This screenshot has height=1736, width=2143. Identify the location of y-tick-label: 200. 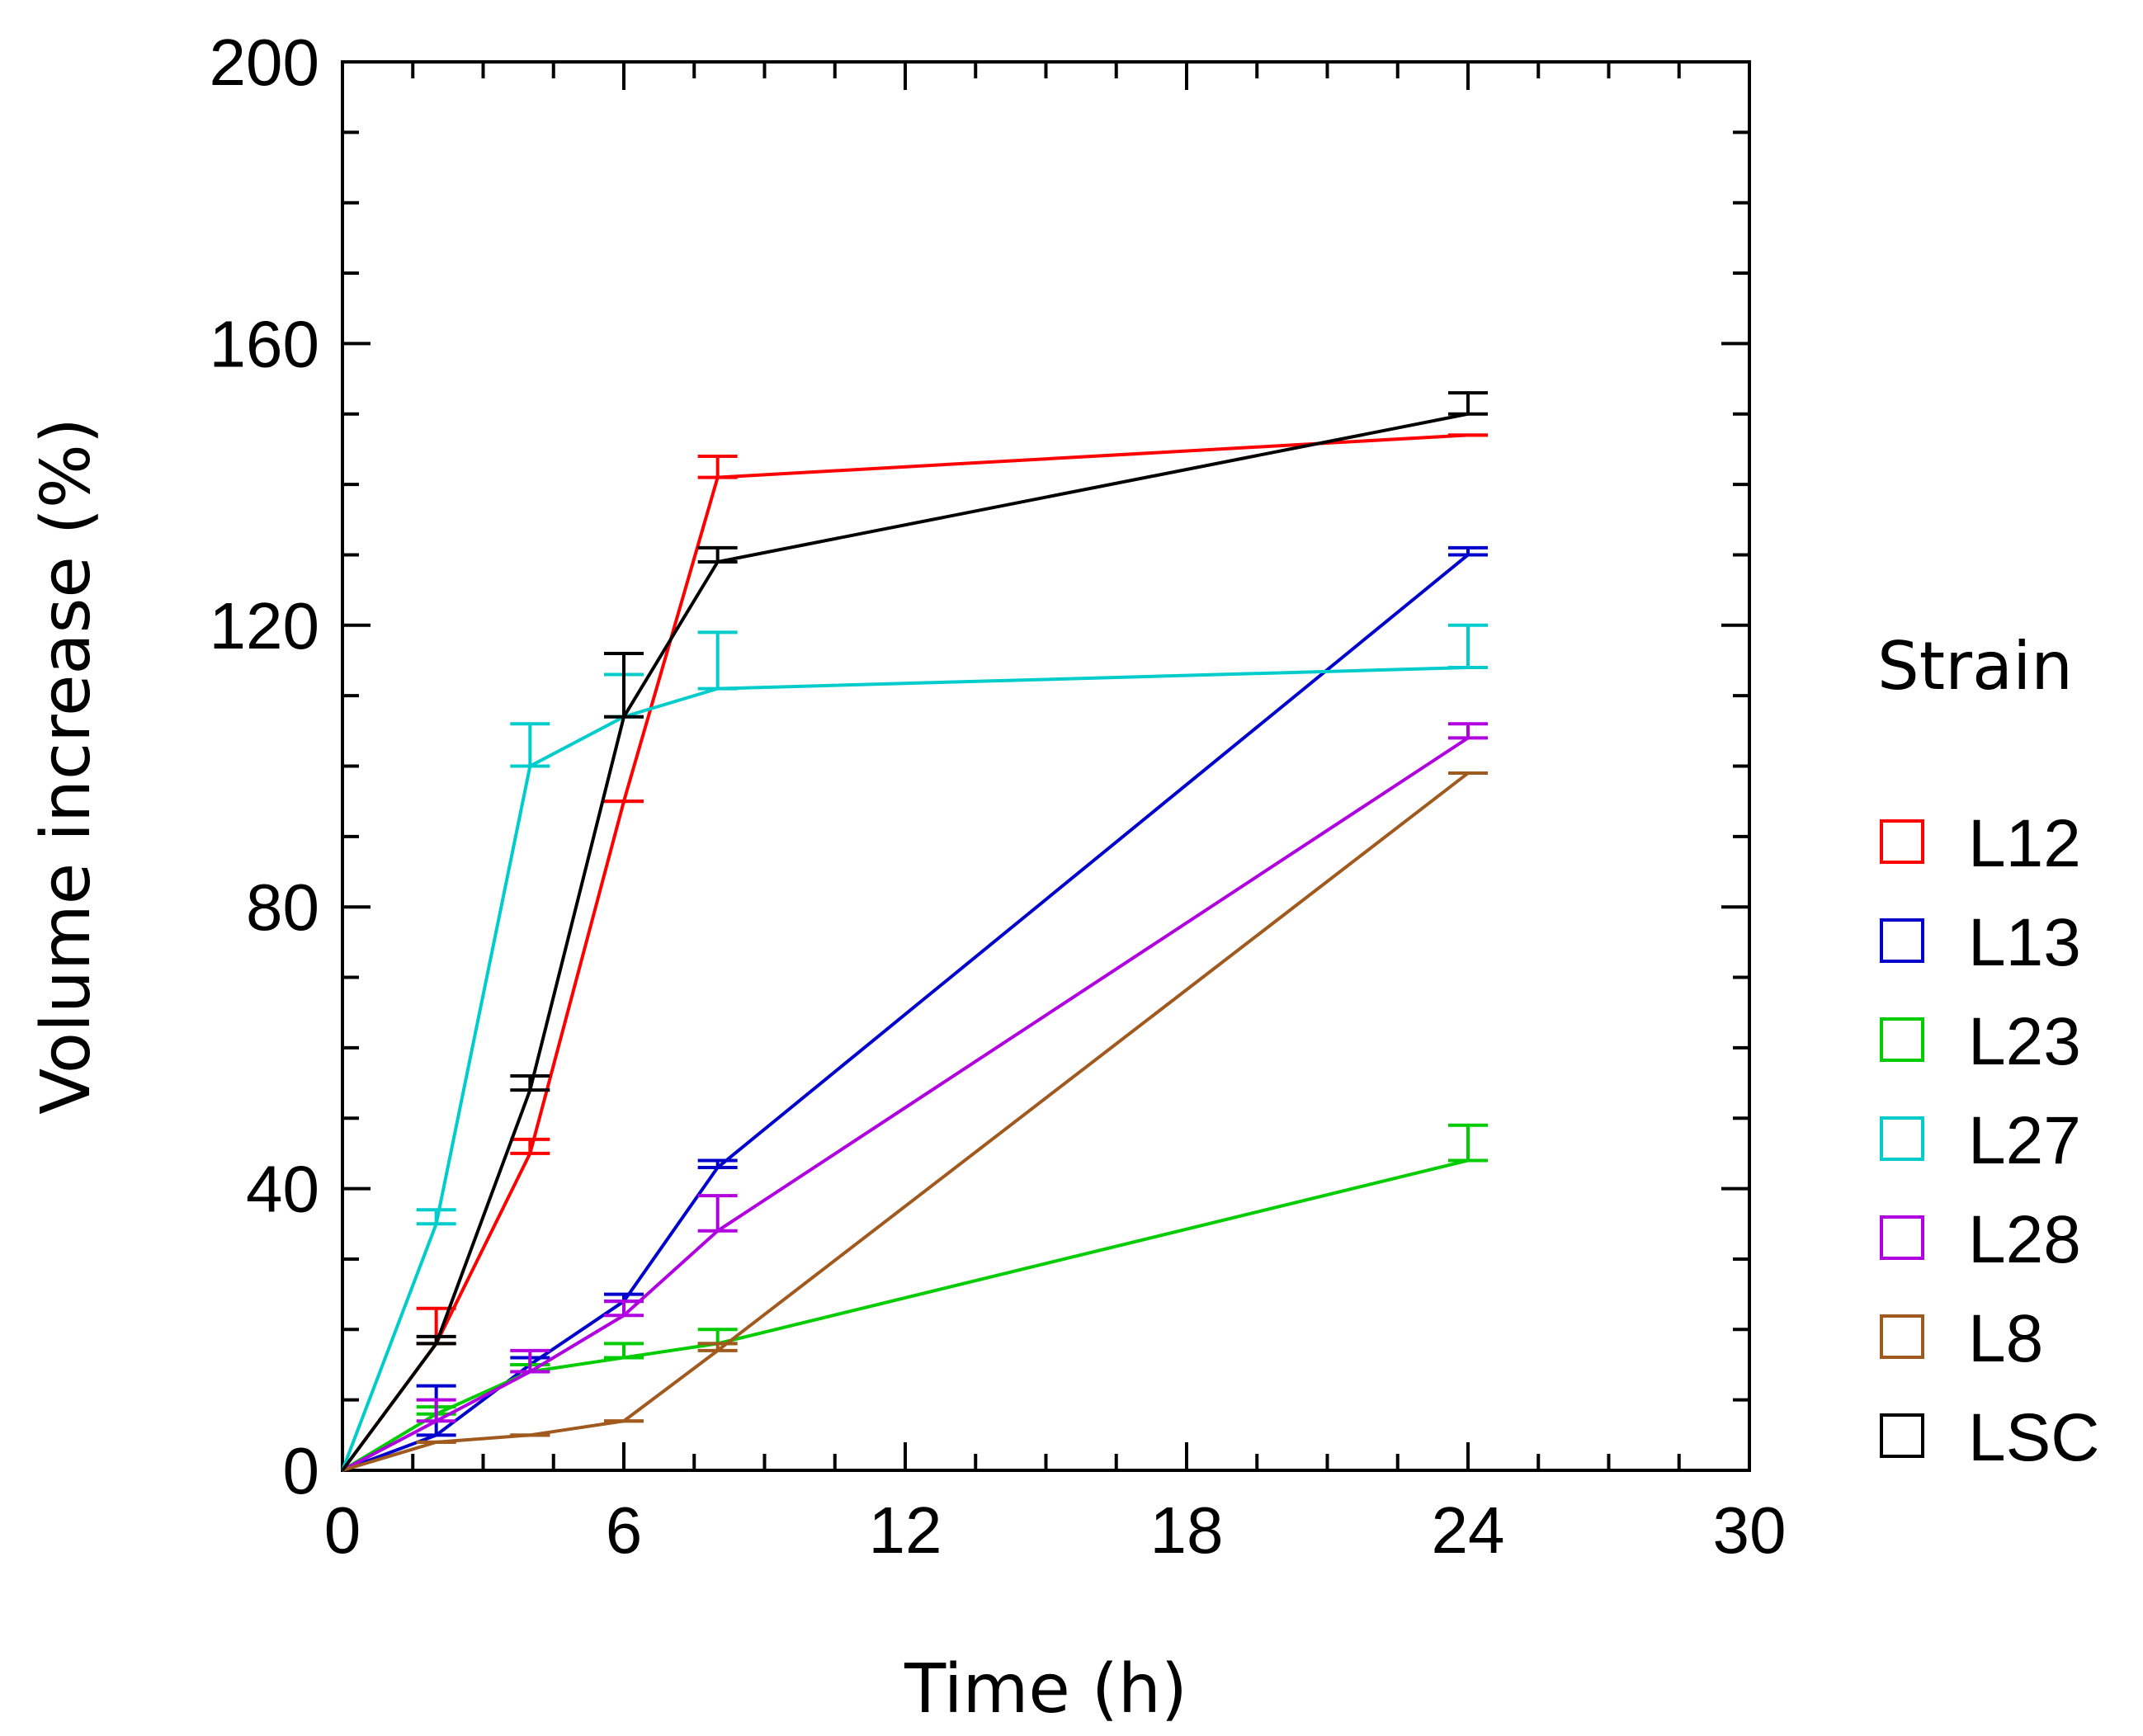
(264, 62).